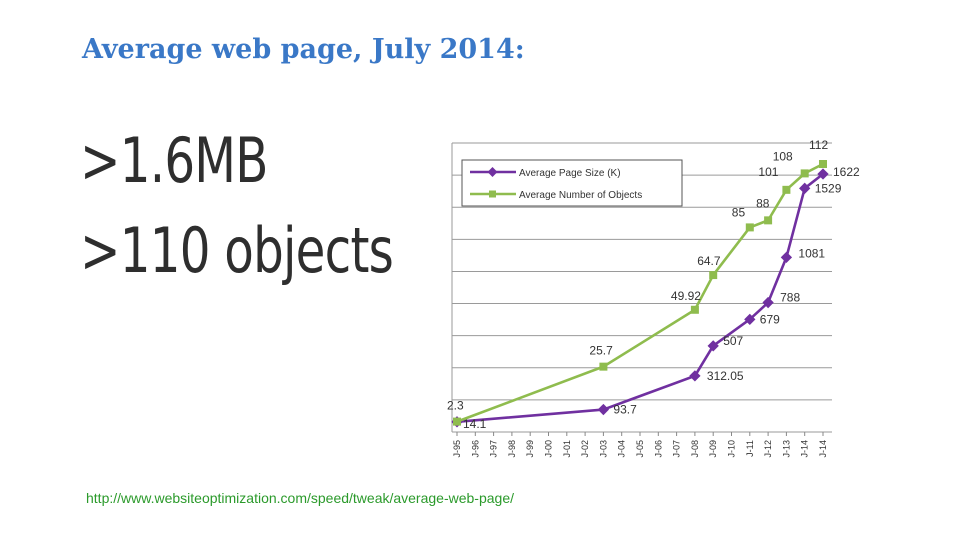  I want to click on data-label: 88, so click(763, 203).